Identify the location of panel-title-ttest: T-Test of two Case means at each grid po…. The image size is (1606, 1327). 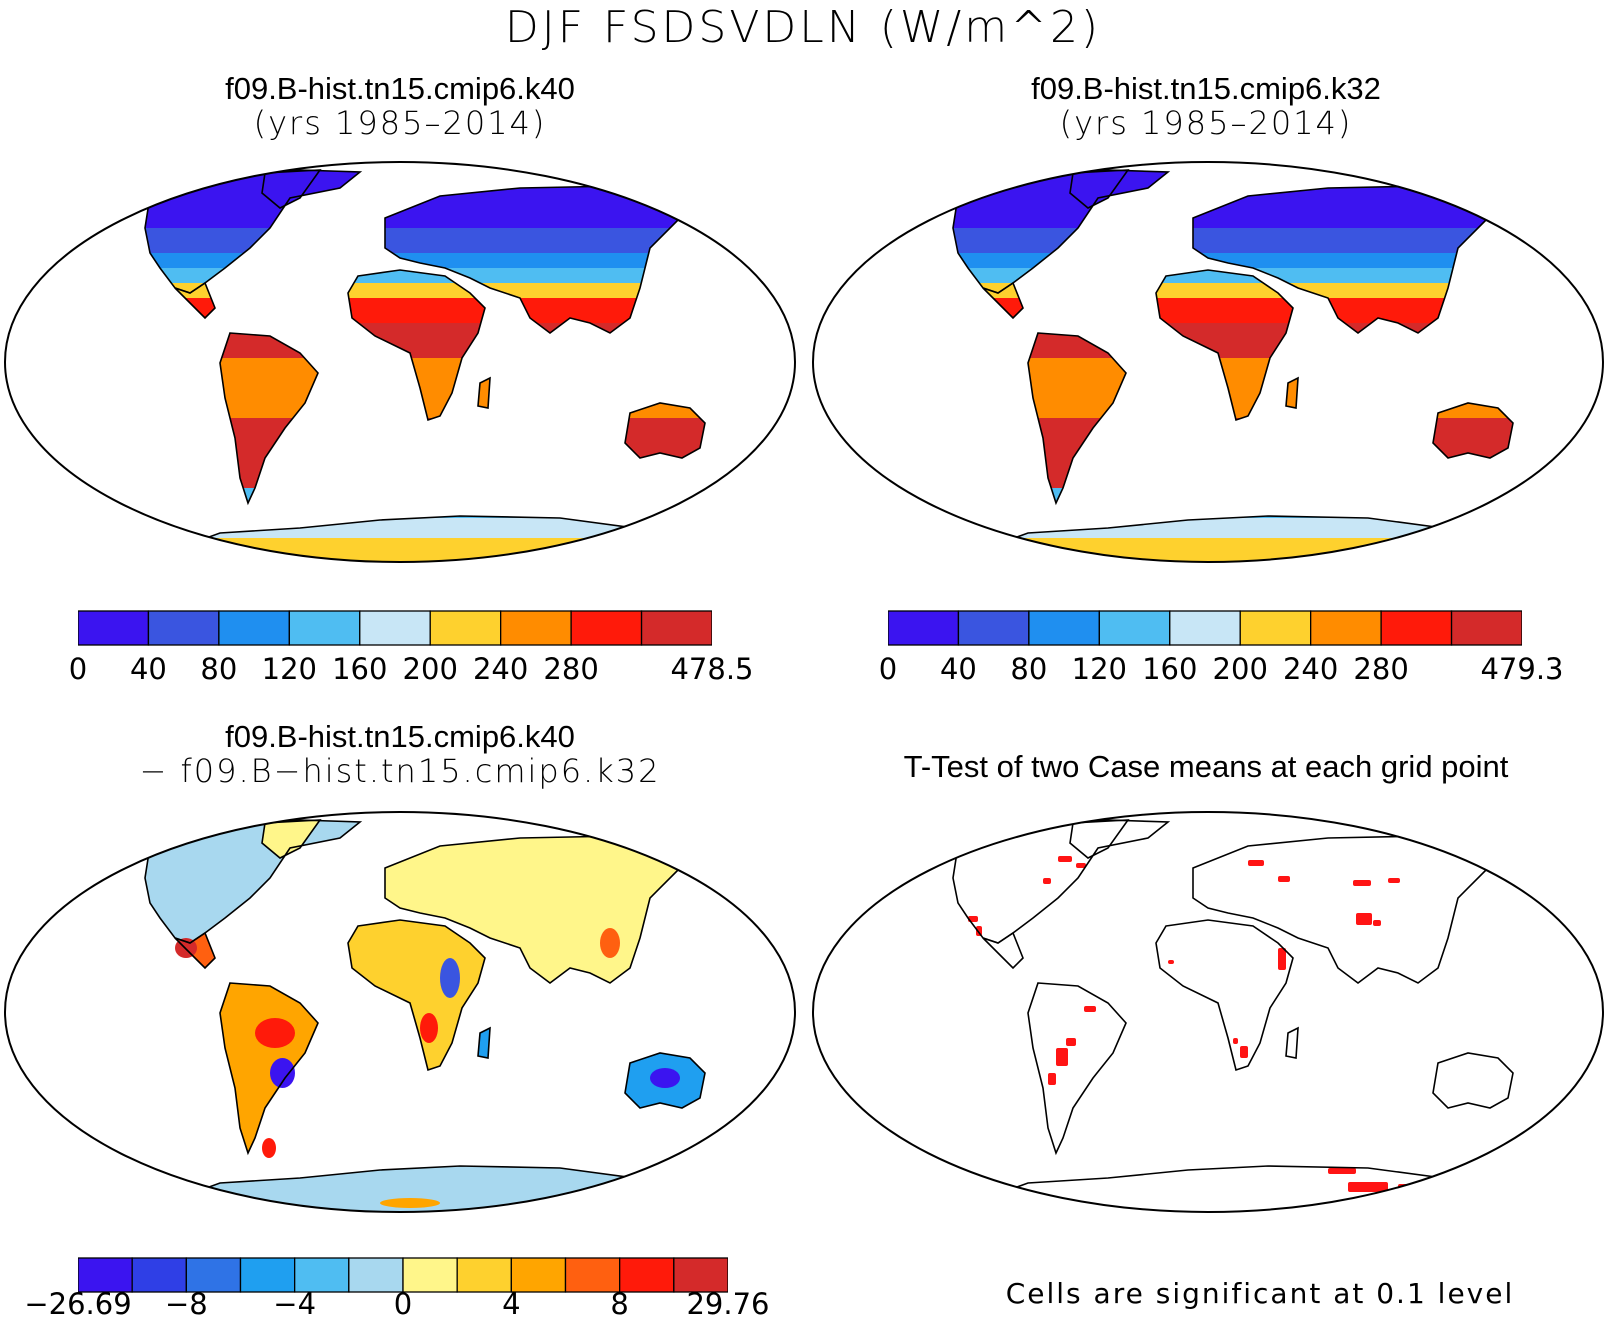
(1206, 766).